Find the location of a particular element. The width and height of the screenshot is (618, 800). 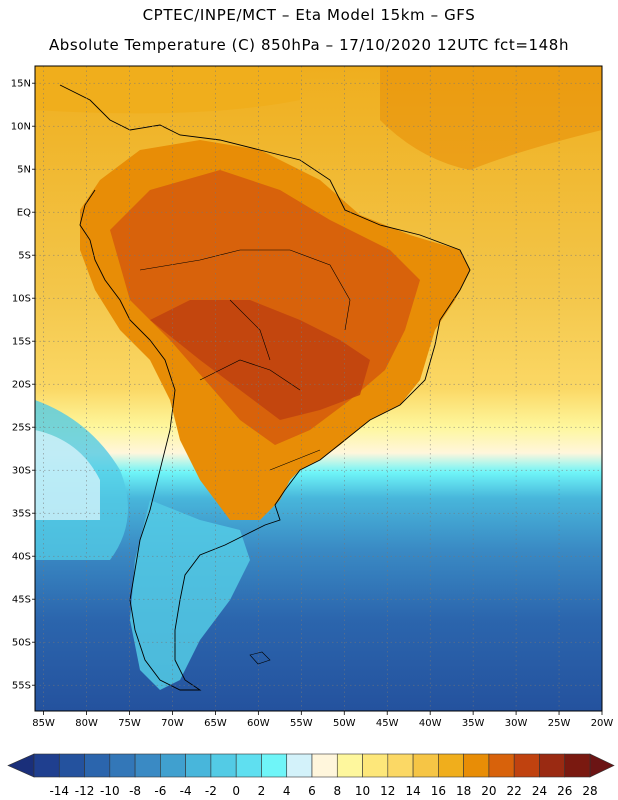

colorbar-label: 28 is located at coordinates (589, 791).